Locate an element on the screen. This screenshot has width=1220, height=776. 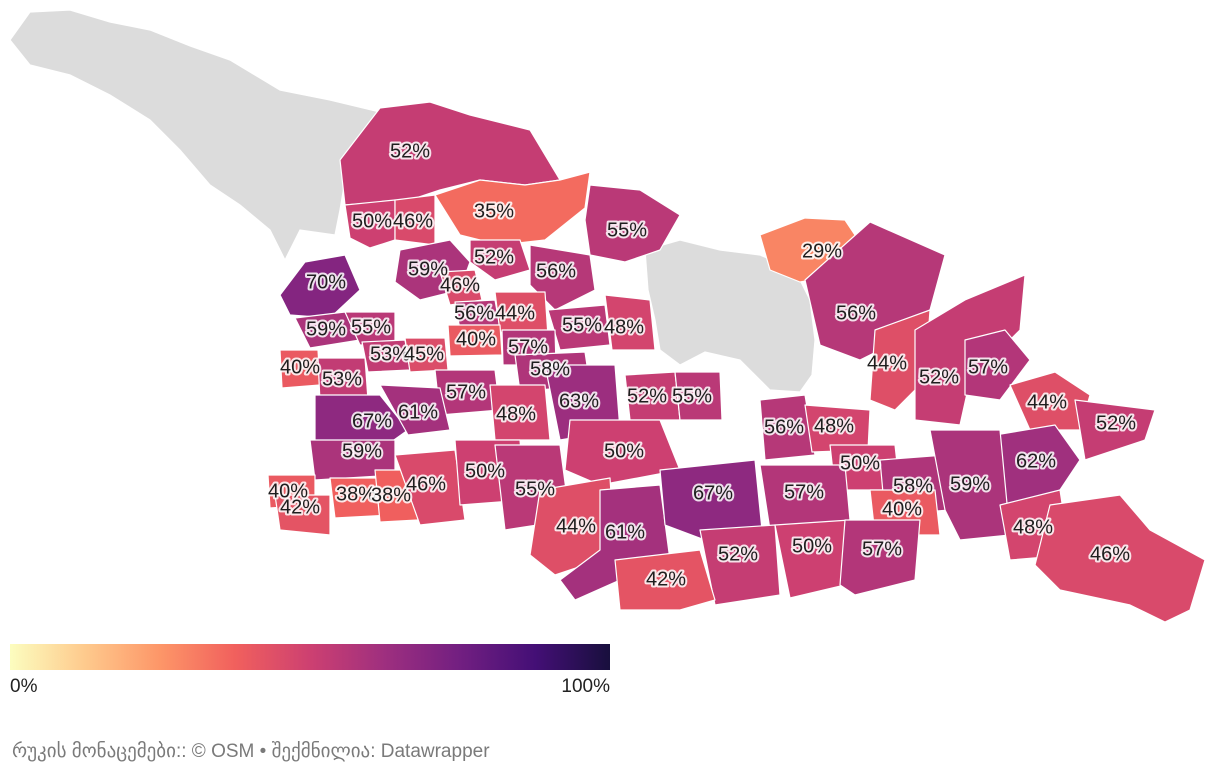
region-r60 is located at coordinates (812, 559).